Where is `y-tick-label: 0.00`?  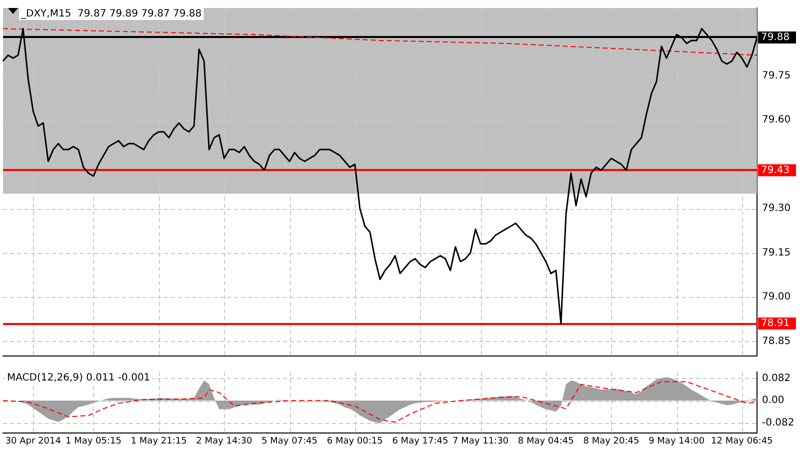 y-tick-label: 0.00 is located at coordinates (773, 400).